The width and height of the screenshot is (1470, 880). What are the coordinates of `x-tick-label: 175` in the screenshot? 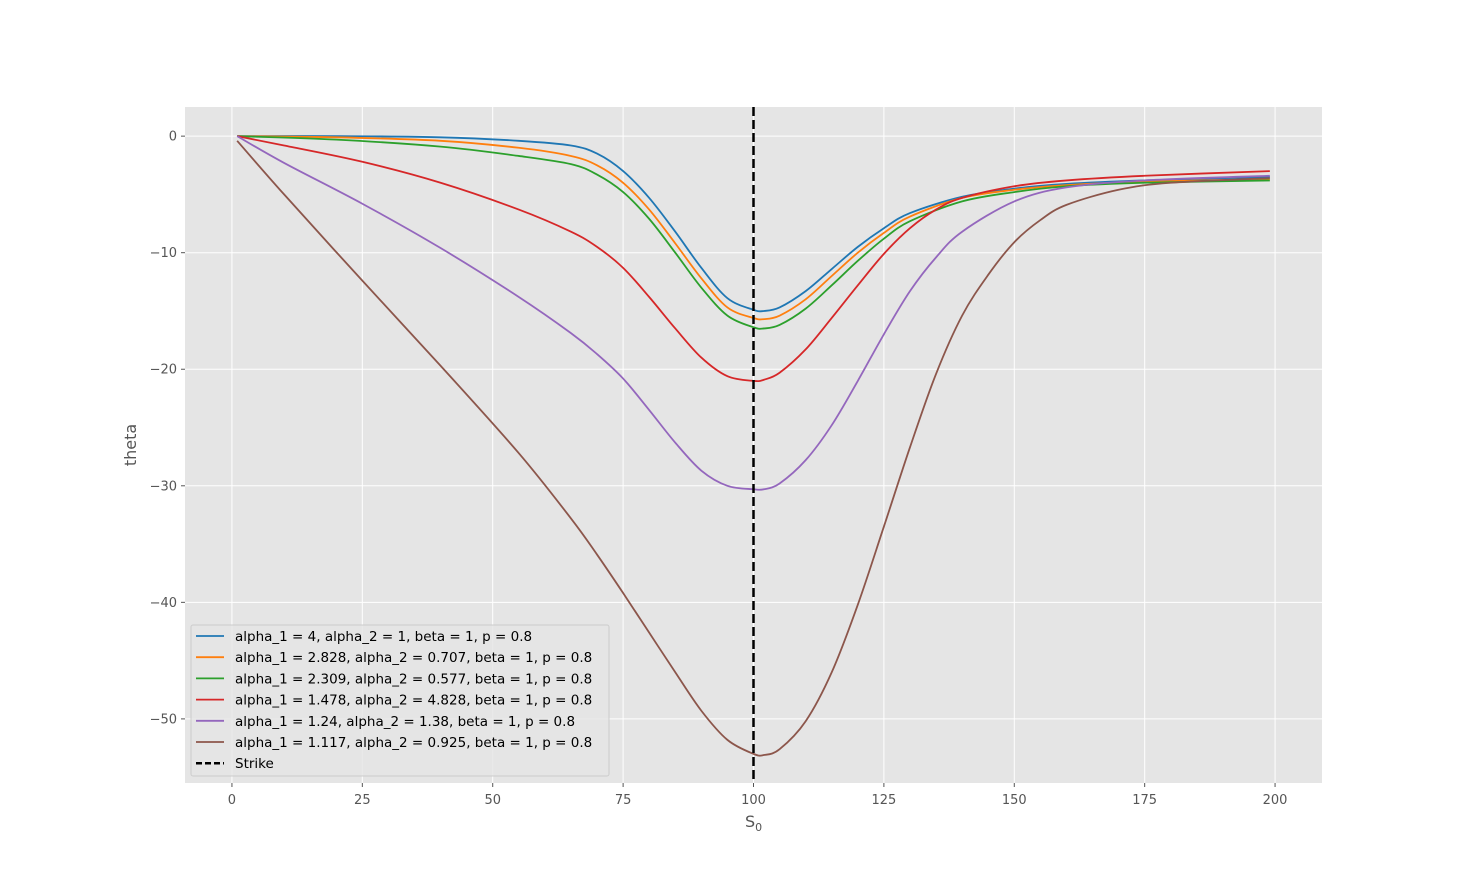 It's located at (1144, 800).